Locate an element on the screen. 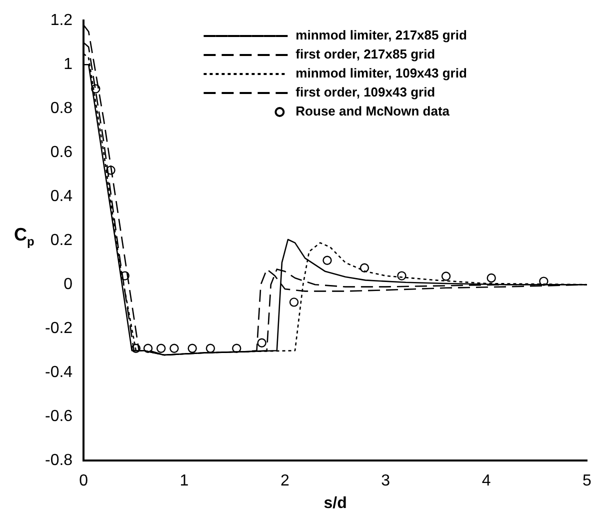  y-tick-label: -0.6 is located at coordinates (58, 417).